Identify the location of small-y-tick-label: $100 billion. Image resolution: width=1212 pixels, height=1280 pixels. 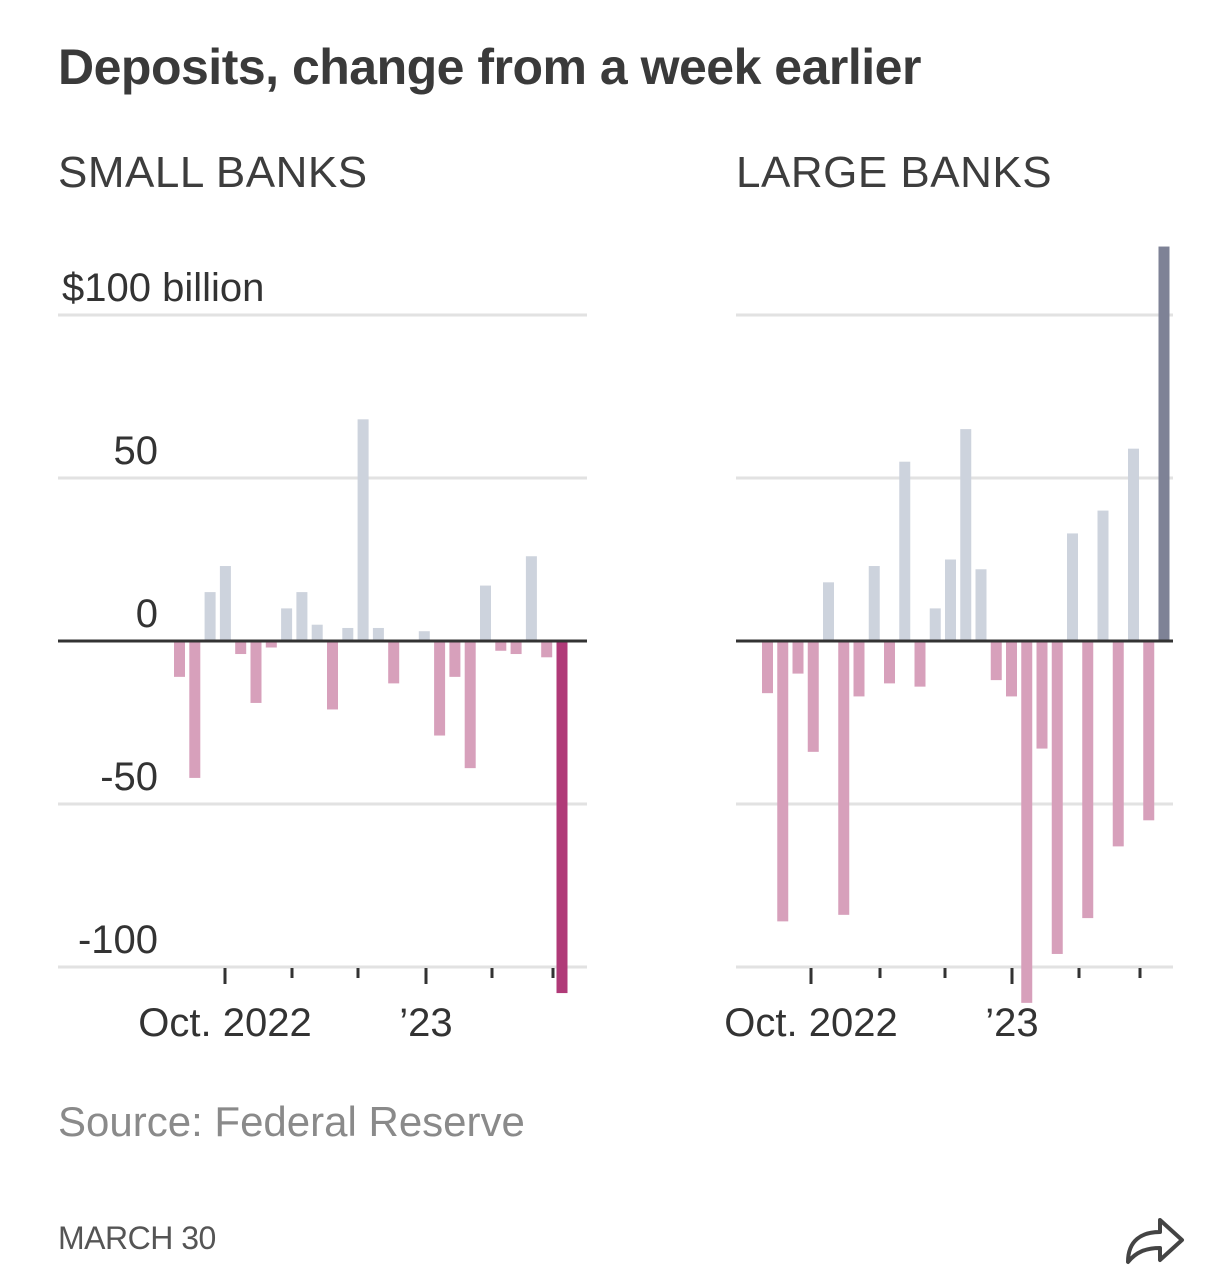
(163, 288).